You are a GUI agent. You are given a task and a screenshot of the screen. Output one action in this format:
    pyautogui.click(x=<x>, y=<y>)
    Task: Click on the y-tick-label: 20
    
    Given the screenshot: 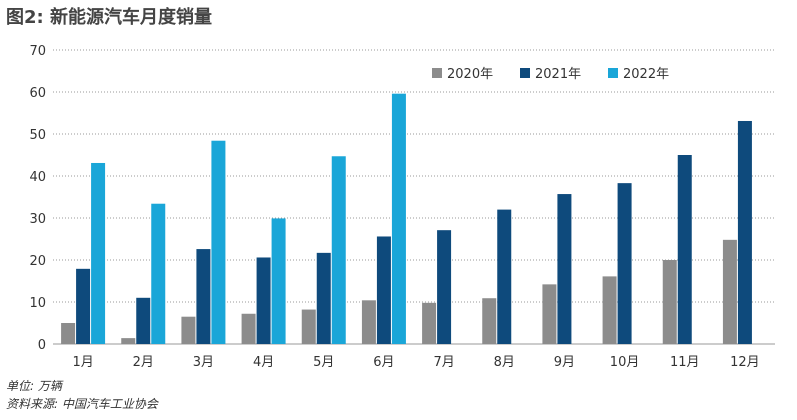 What is the action you would take?
    pyautogui.click(x=37, y=261)
    